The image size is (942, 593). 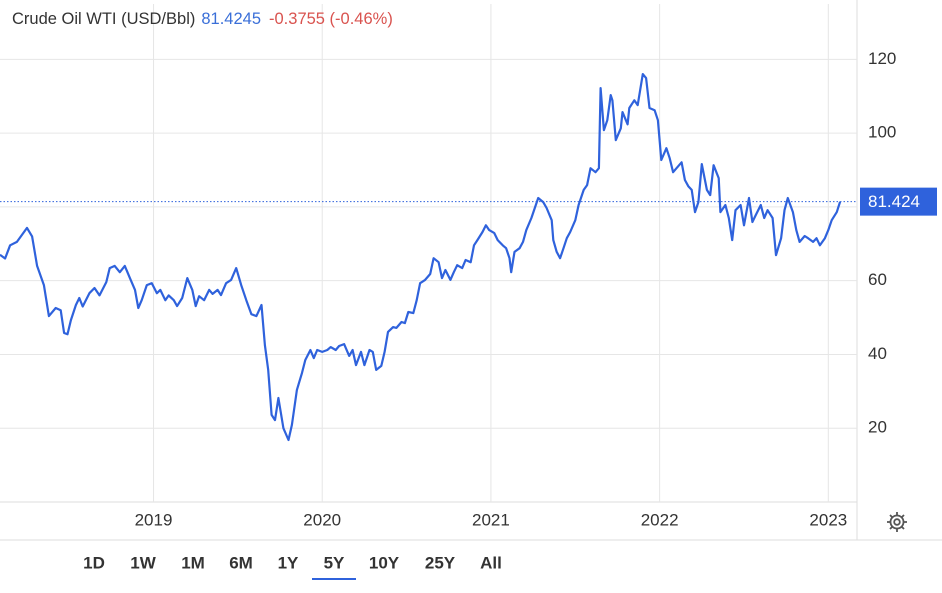 I want to click on x-tick-label: 2021, so click(x=491, y=519).